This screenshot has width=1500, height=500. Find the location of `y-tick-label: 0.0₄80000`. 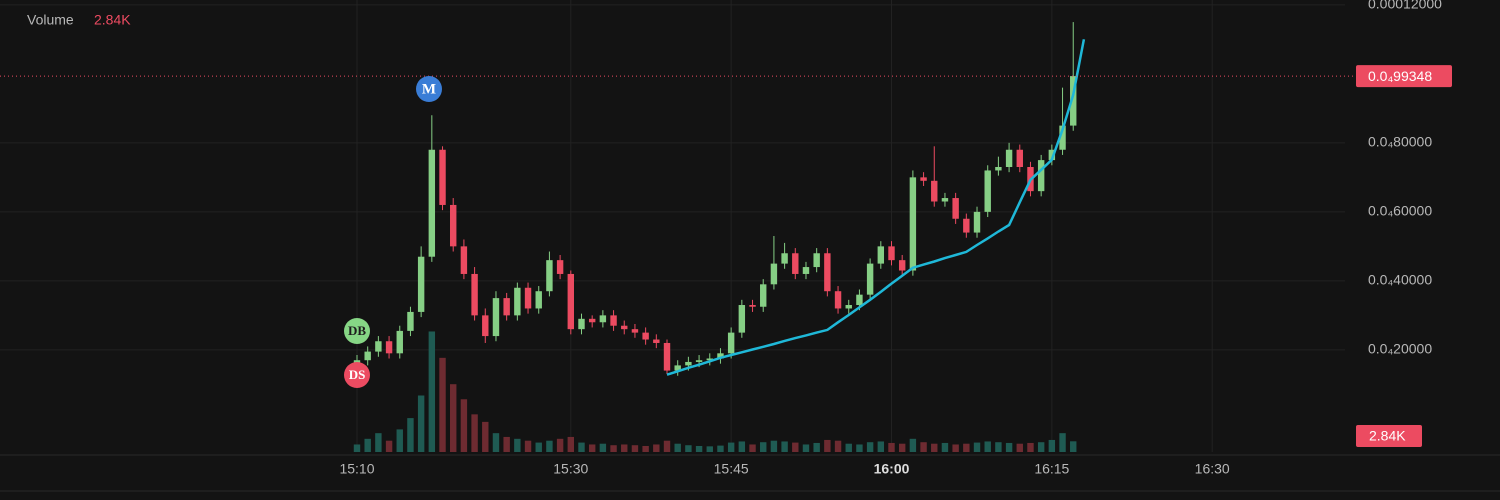

y-tick-label: 0.0₄80000 is located at coordinates (1400, 142).